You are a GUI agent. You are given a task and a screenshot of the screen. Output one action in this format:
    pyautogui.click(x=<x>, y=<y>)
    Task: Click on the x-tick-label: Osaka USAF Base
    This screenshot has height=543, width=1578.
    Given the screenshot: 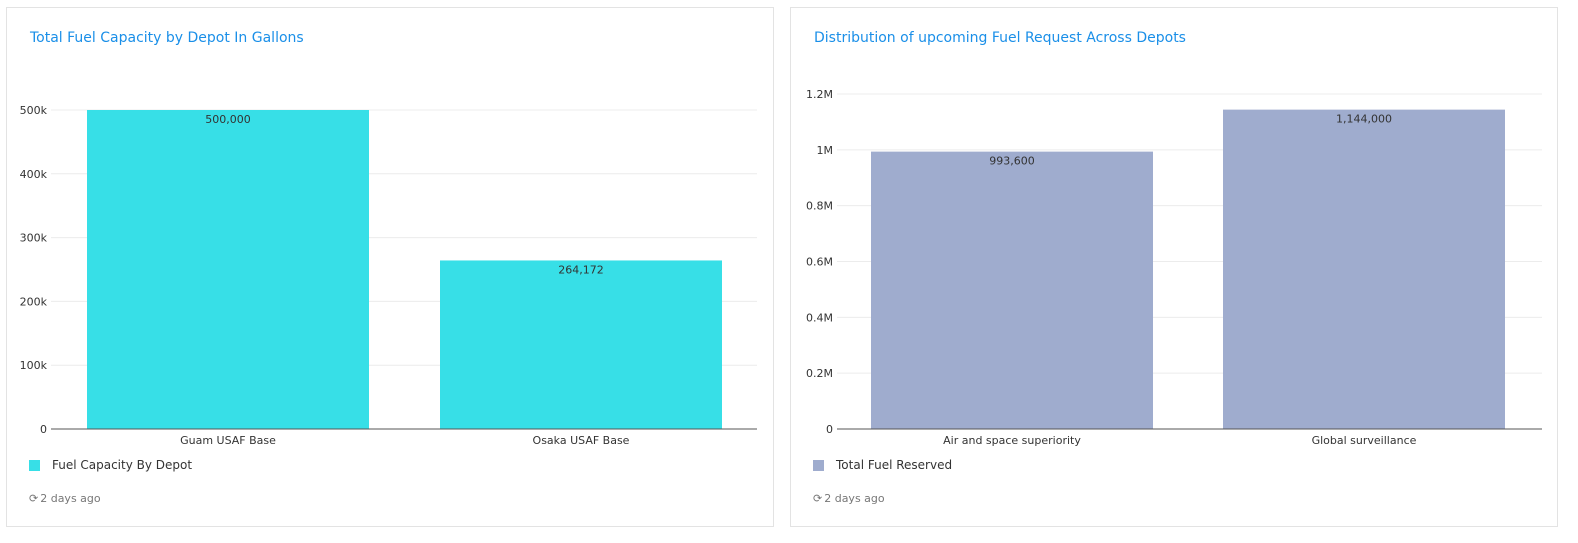 What is the action you would take?
    pyautogui.click(x=581, y=440)
    